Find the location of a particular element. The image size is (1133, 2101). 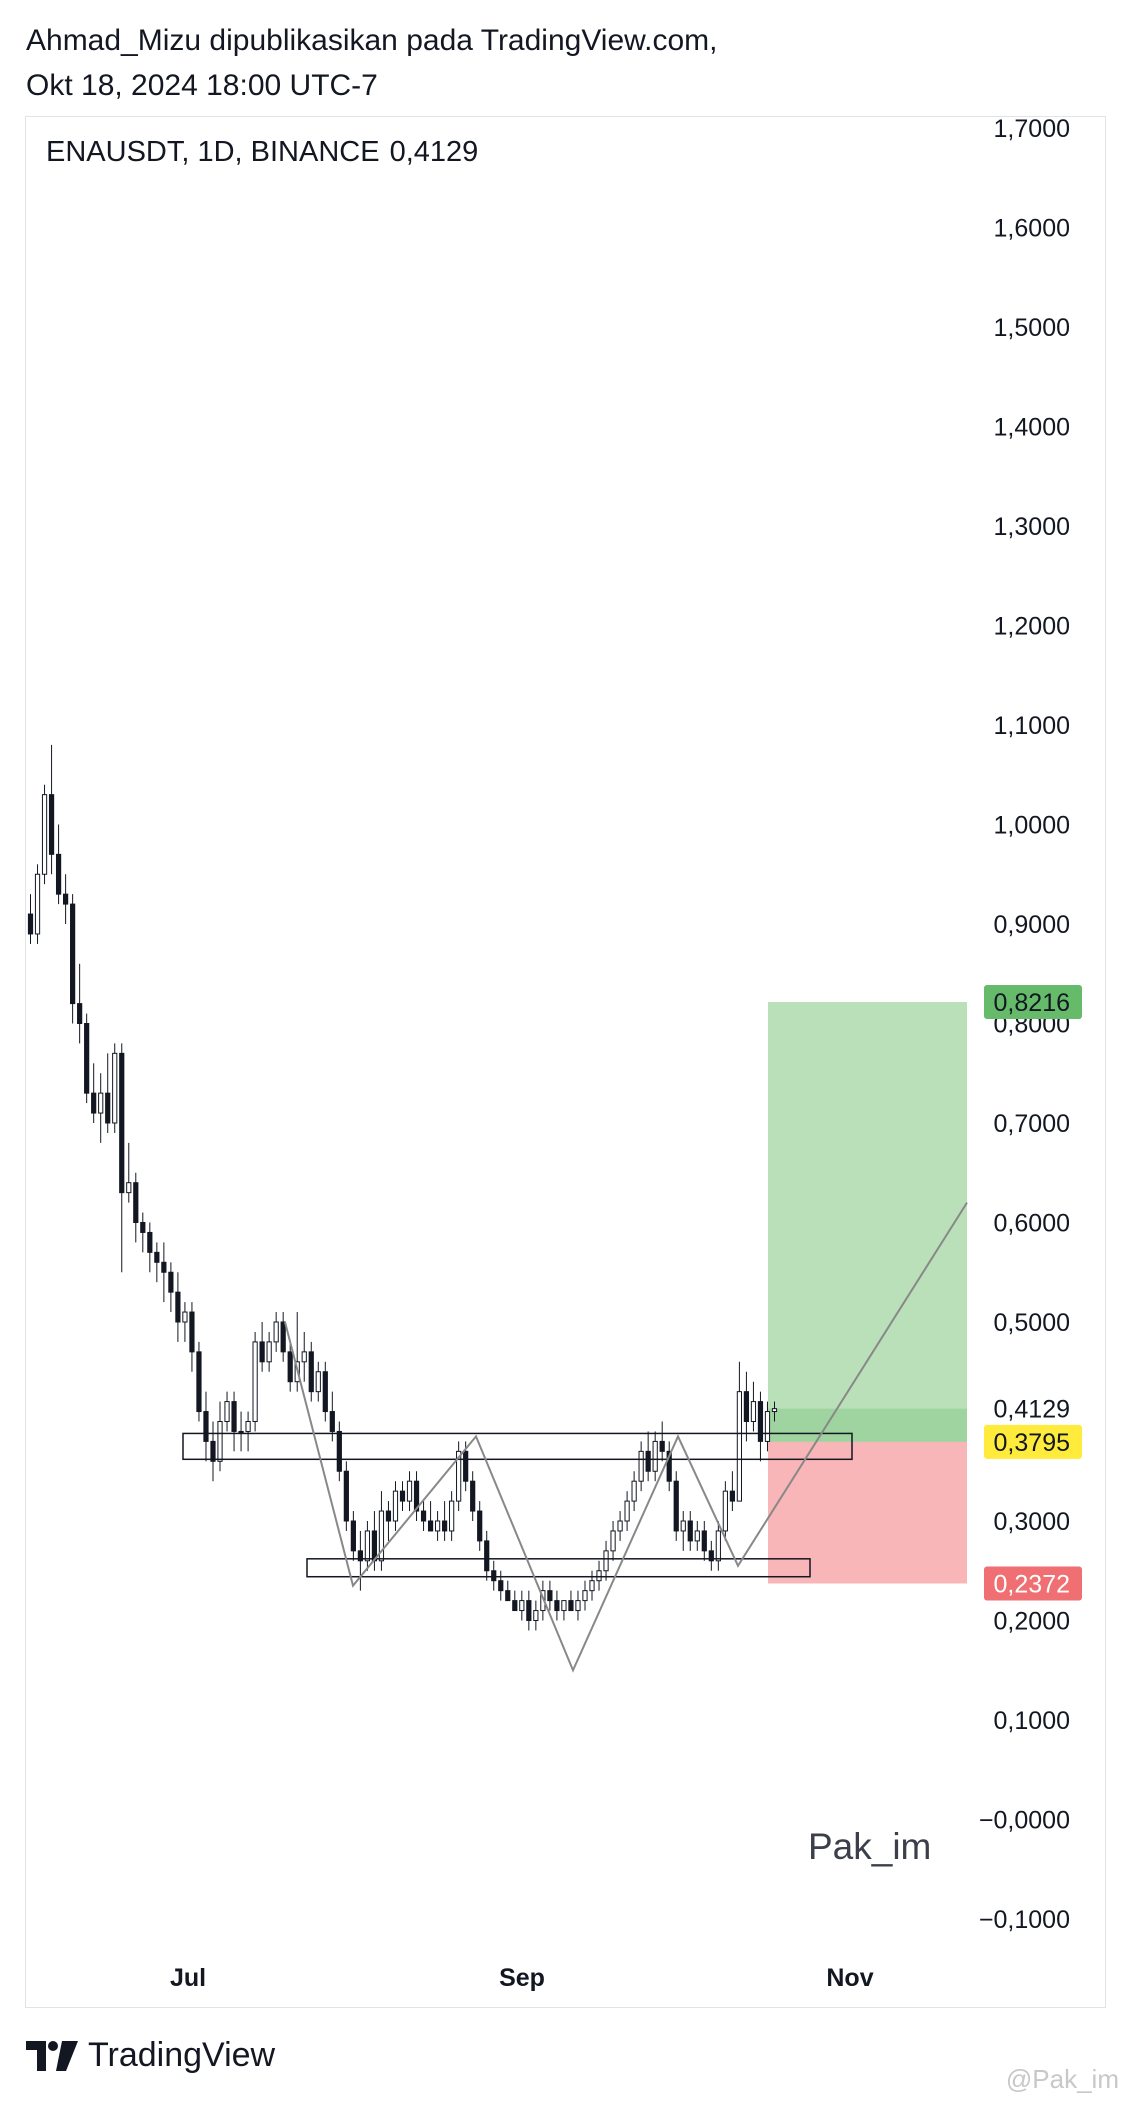

stop-price-label: 0,2372 is located at coordinates (1033, 1583).